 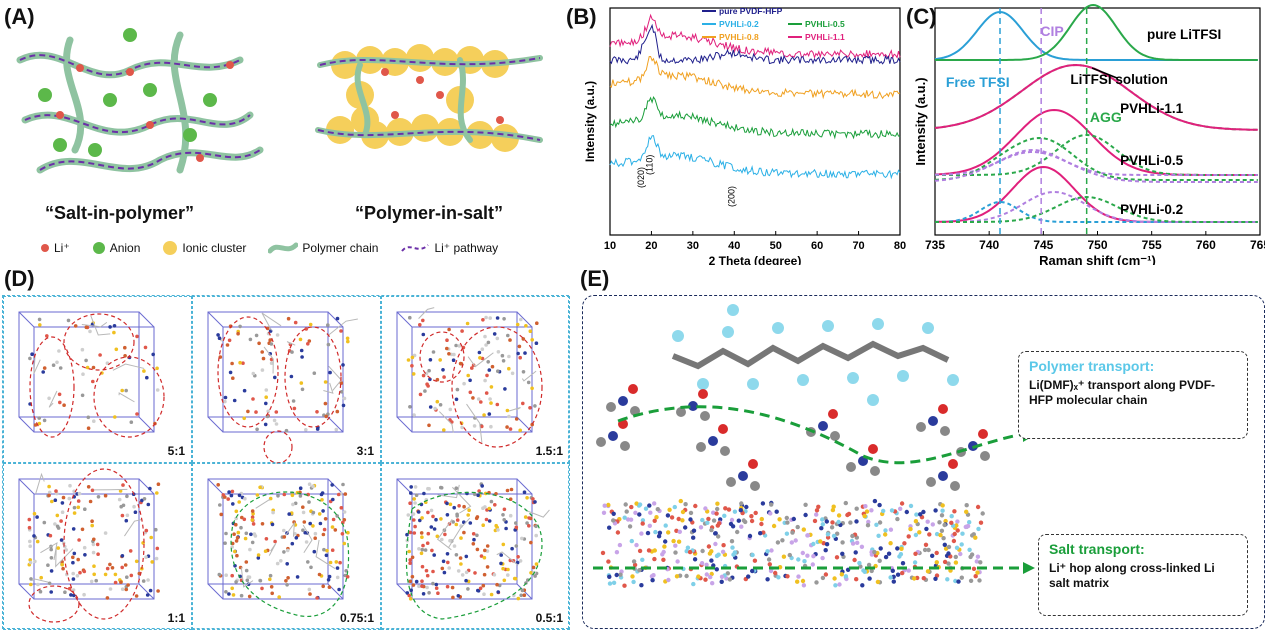 I want to click on md-snapshot-cell: 3:1, so click(x=286, y=380).